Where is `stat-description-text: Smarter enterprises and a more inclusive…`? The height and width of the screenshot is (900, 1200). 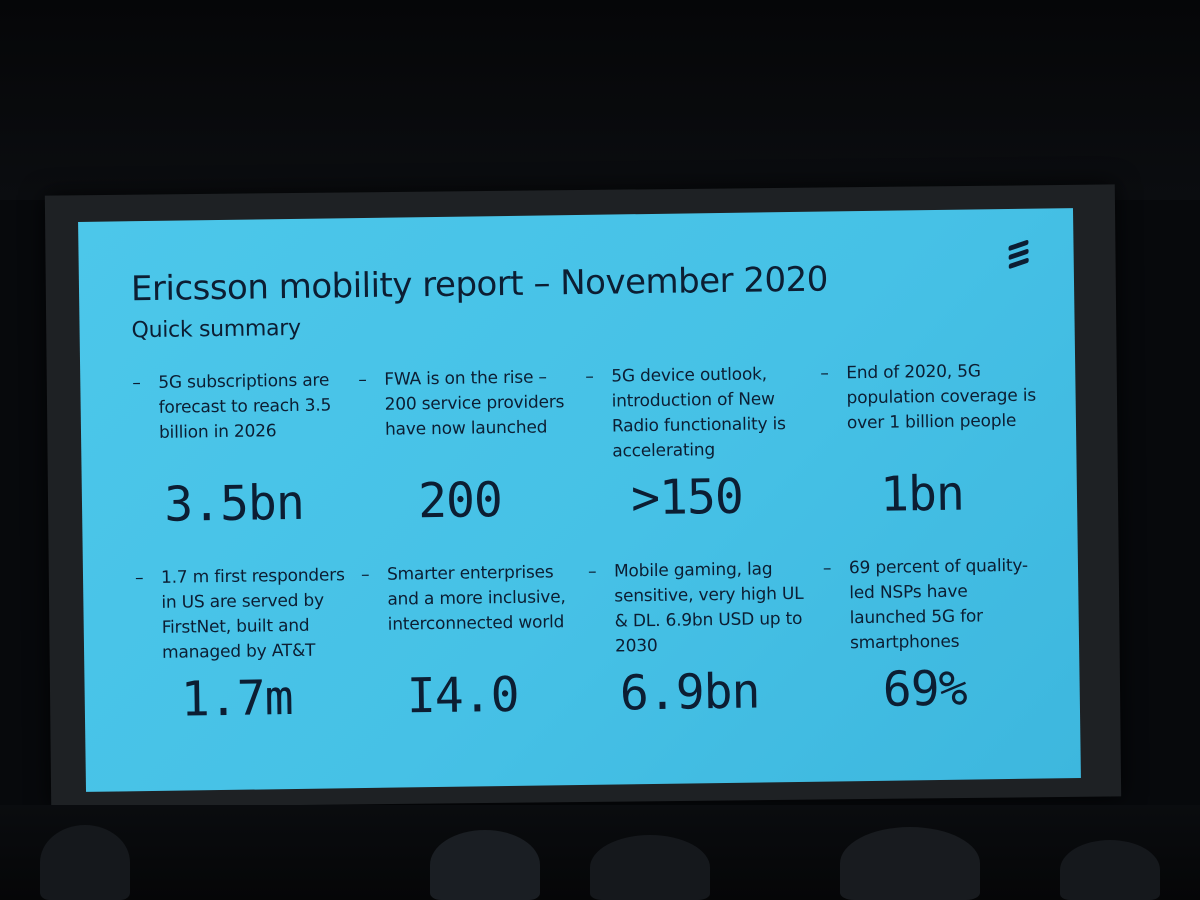 stat-description-text: Smarter enterprises and a more inclusive… is located at coordinates (476, 598).